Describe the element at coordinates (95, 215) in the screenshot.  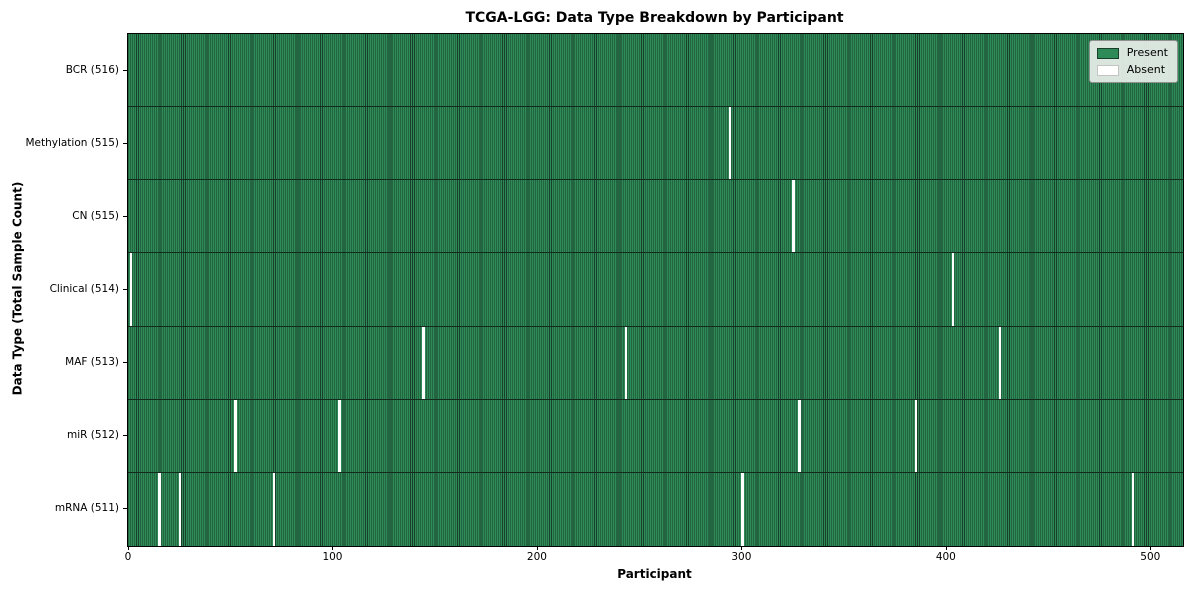
I see `y-tick-label: CN (515)` at that location.